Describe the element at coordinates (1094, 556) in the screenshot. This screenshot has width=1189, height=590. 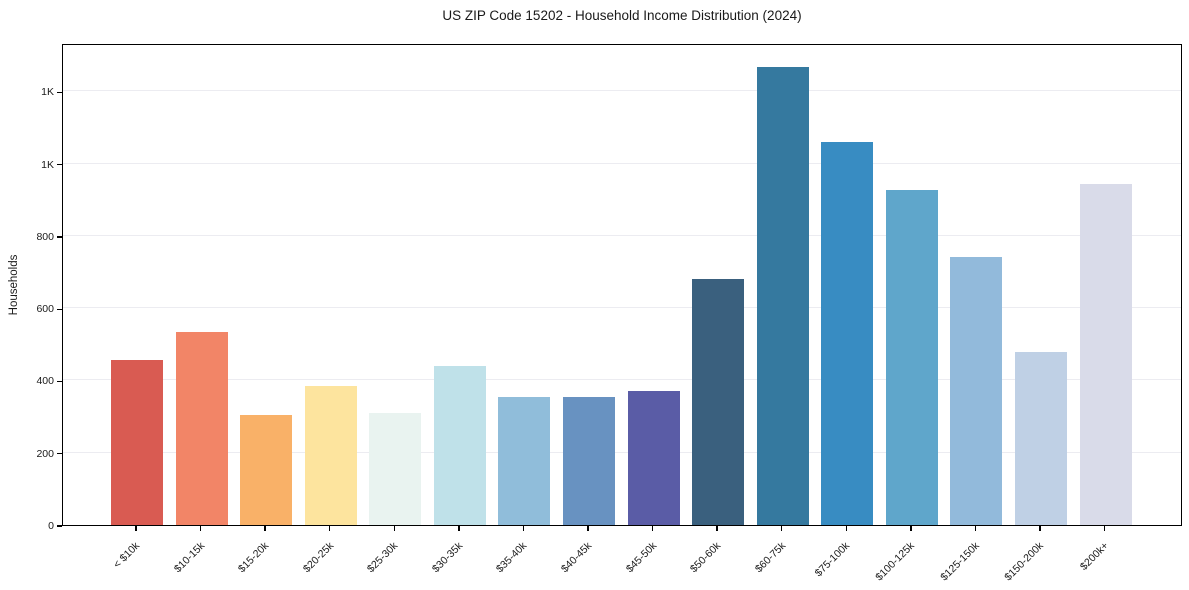
I see `x-tick-label: $200k+` at that location.